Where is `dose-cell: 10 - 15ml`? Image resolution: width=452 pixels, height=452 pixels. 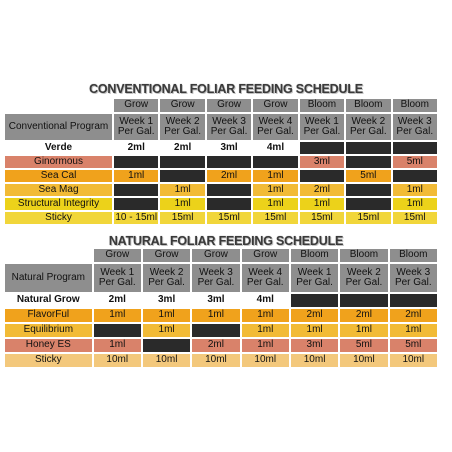
dose-cell: 10 - 15ml is located at coordinates (136, 218).